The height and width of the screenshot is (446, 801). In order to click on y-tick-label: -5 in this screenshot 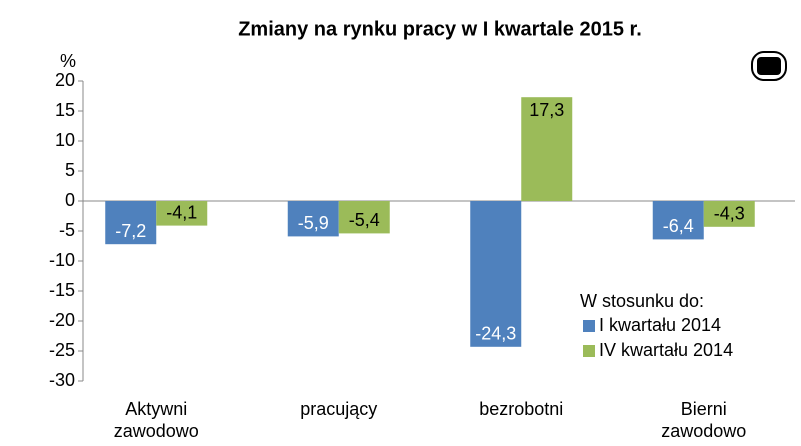, I will do `click(67, 230)`.